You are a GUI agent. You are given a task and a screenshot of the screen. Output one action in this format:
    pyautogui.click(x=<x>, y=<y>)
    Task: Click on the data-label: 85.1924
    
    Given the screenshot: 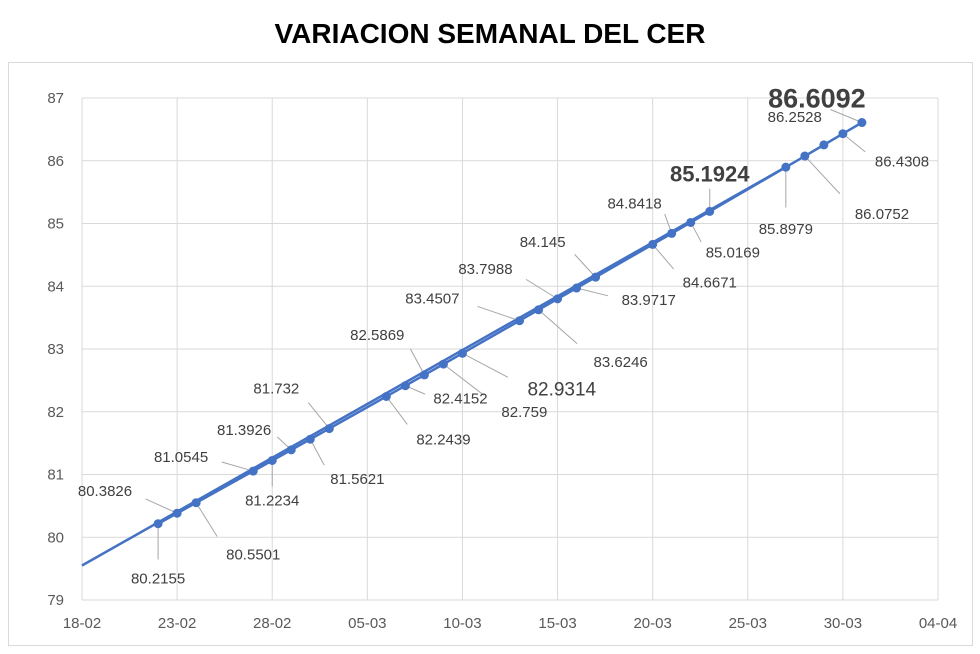 What is the action you would take?
    pyautogui.click(x=710, y=173)
    